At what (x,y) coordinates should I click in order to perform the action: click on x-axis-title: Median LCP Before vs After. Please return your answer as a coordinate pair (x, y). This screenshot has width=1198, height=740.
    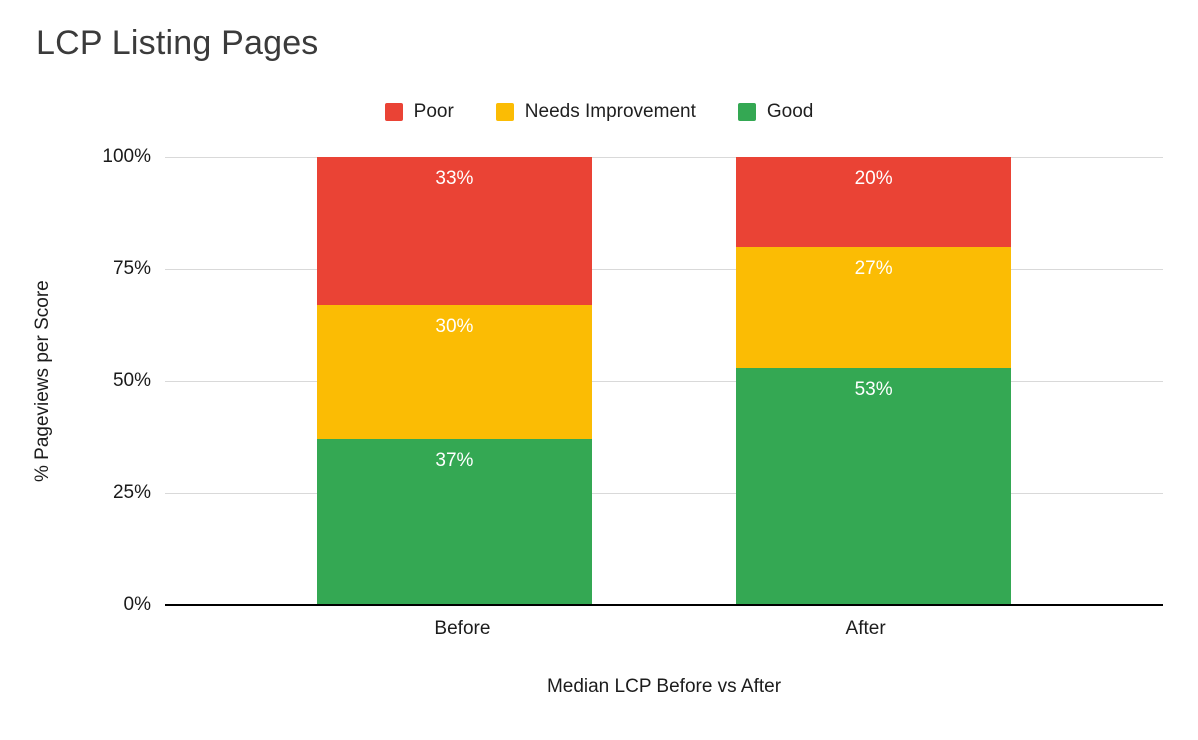
    Looking at the image, I should click on (664, 686).